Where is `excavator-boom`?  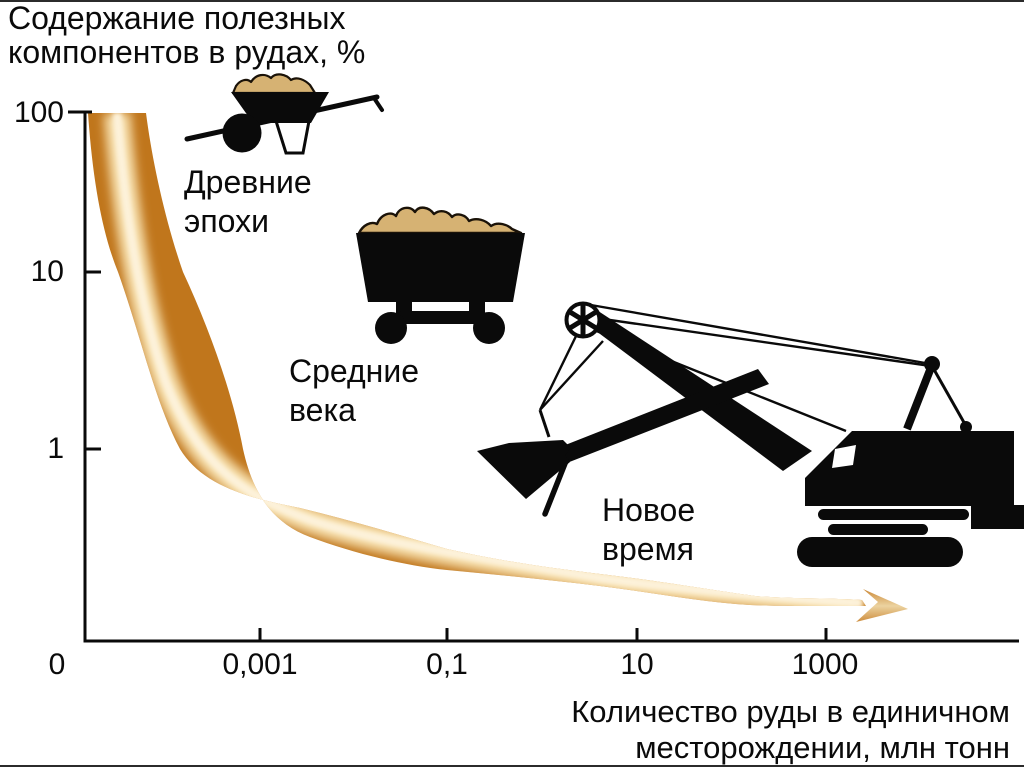 excavator-boom is located at coordinates (694, 388).